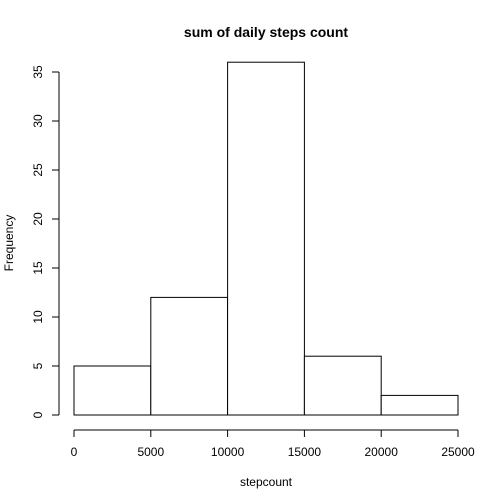 The image size is (504, 504). What do you see at coordinates (305, 452) in the screenshot?
I see `x-tick-label-3: 15000` at bounding box center [305, 452].